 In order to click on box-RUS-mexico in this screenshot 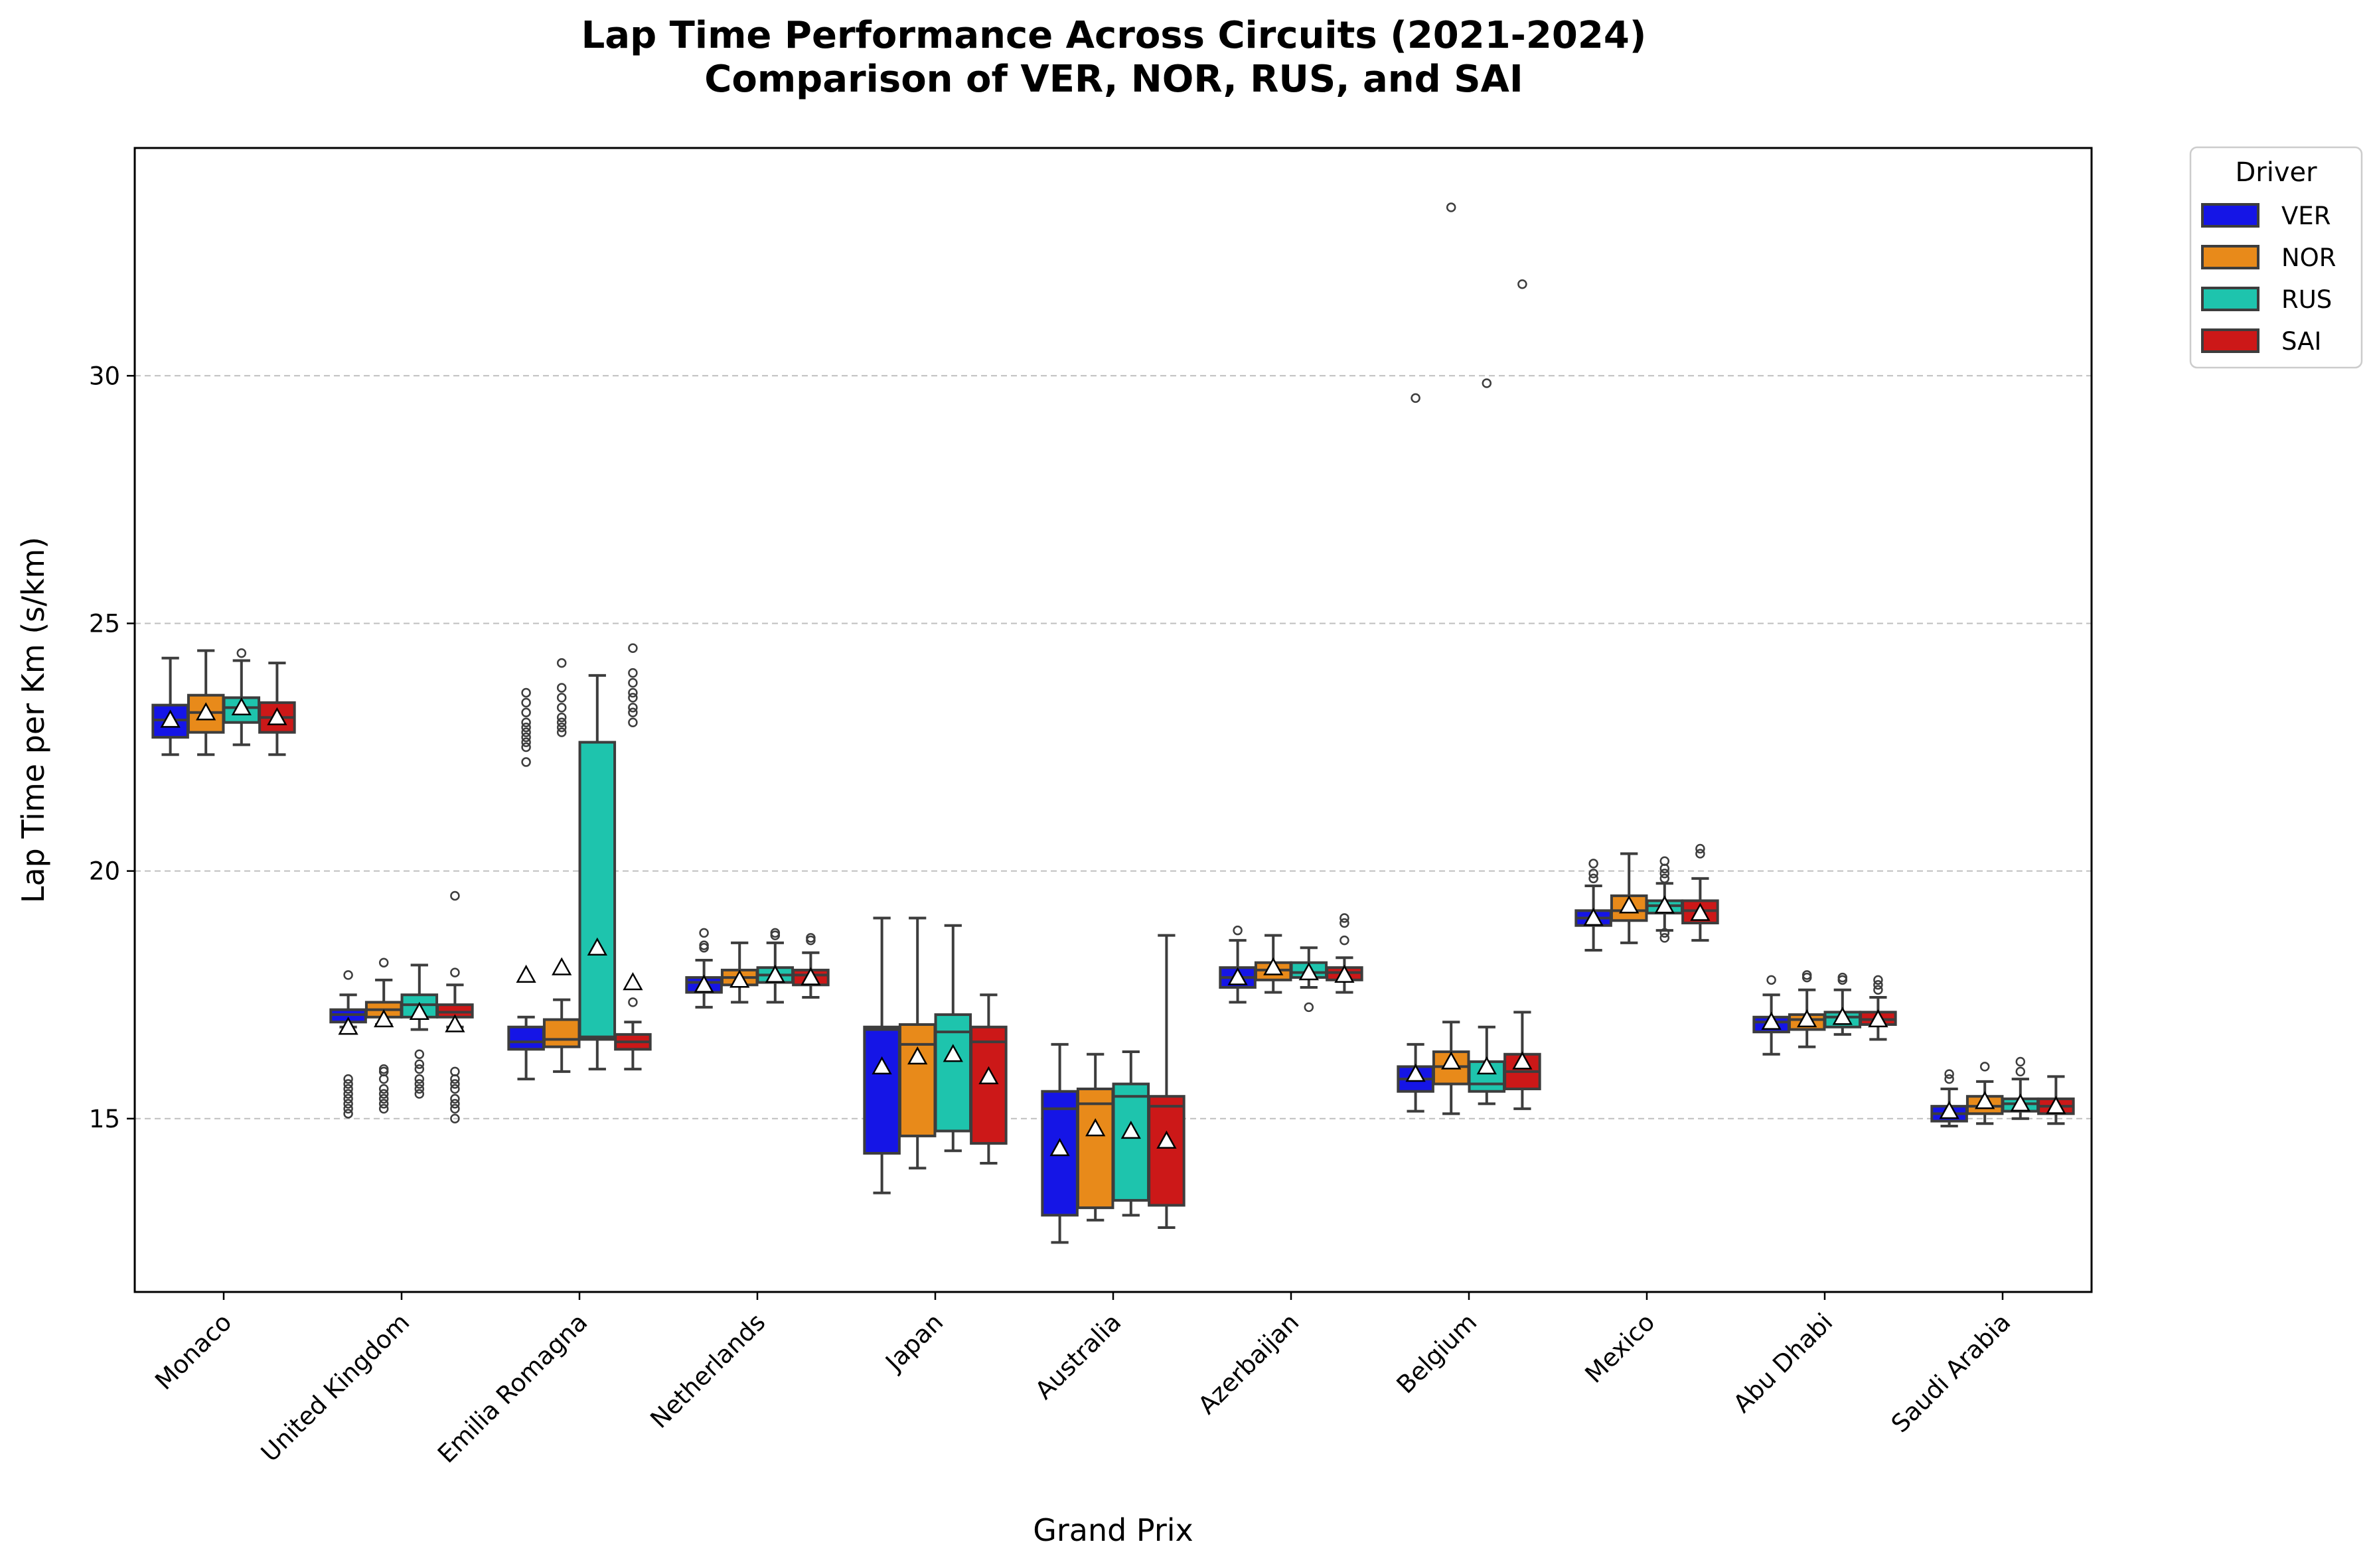, I will do `click(1665, 899)`.